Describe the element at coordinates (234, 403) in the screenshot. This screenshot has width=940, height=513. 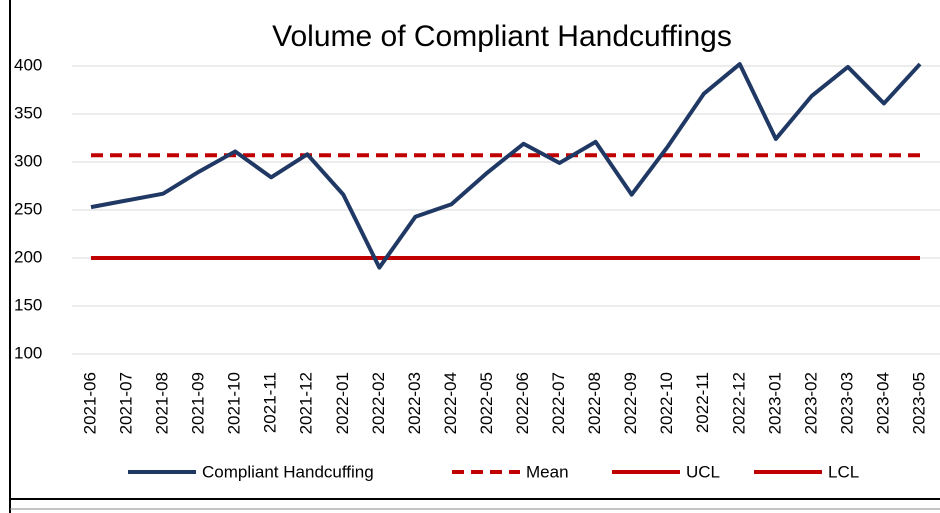
I see `x-tick-label: 2021-10` at that location.